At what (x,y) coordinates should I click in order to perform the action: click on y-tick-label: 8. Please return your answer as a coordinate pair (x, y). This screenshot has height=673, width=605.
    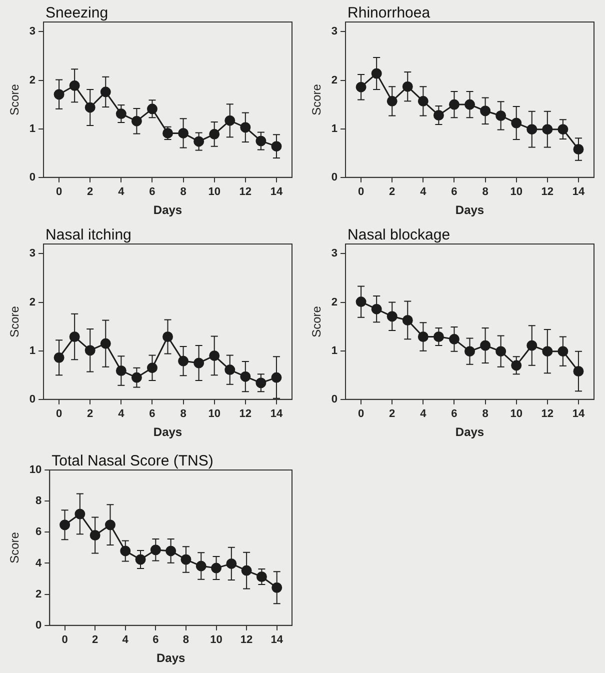
    Looking at the image, I should click on (39, 501).